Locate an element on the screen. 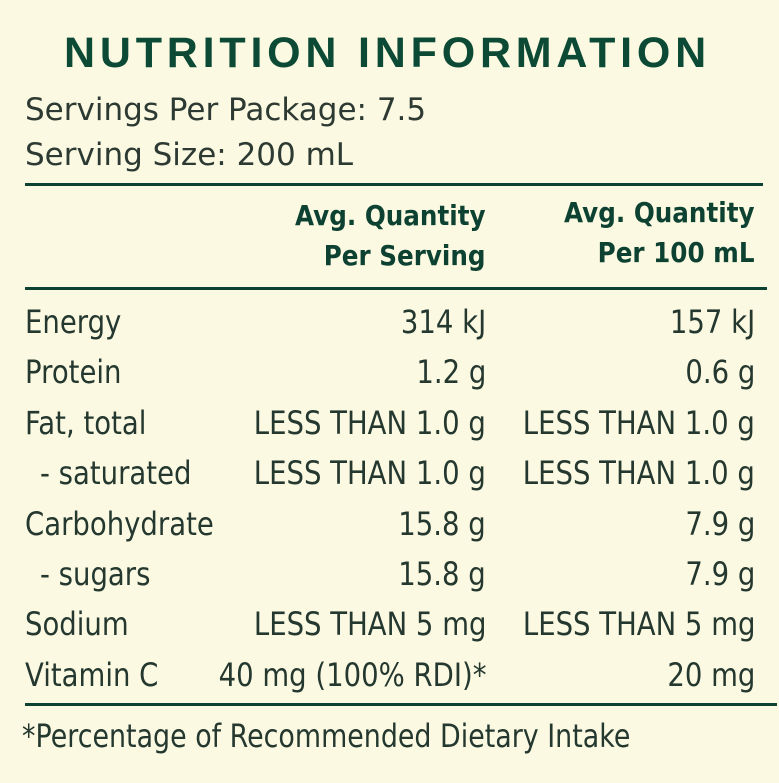  top-divider is located at coordinates (394, 184).